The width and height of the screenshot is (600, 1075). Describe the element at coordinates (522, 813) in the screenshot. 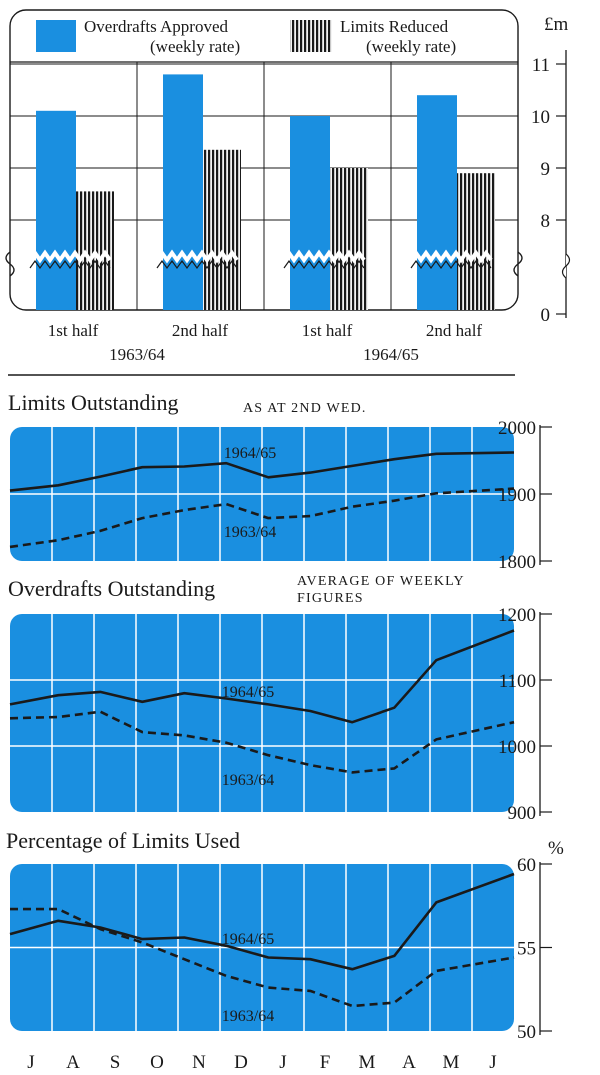

I see `line-y-tick-label: 900` at that location.